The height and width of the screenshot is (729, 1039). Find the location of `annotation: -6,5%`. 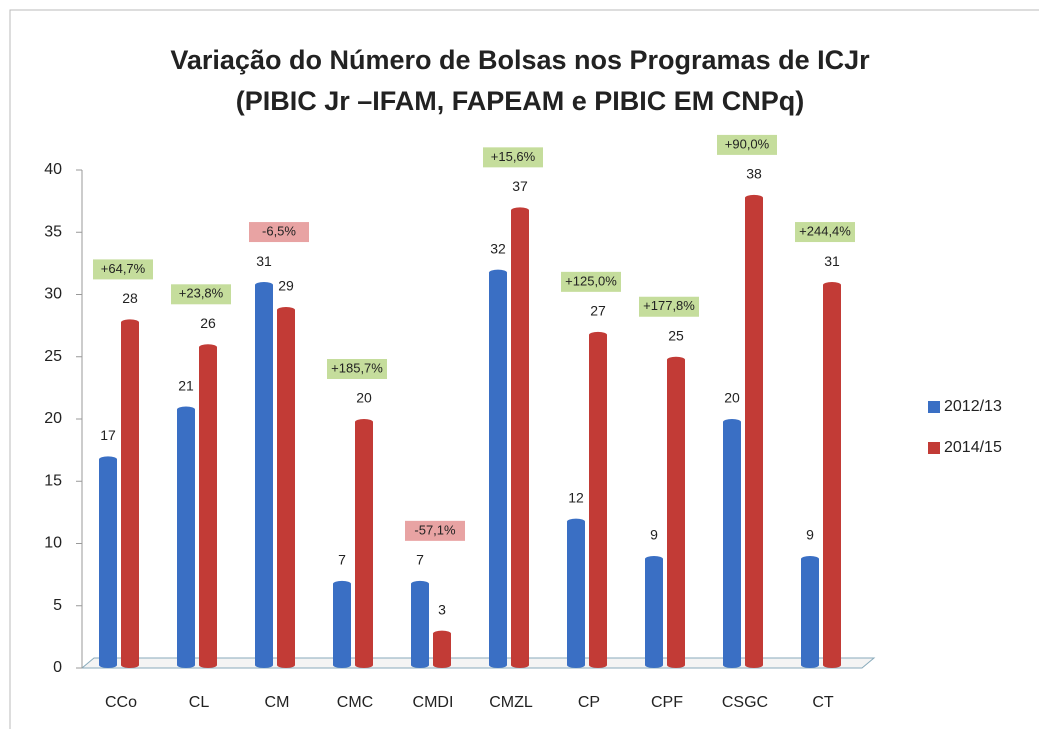

annotation: -6,5% is located at coordinates (279, 230).